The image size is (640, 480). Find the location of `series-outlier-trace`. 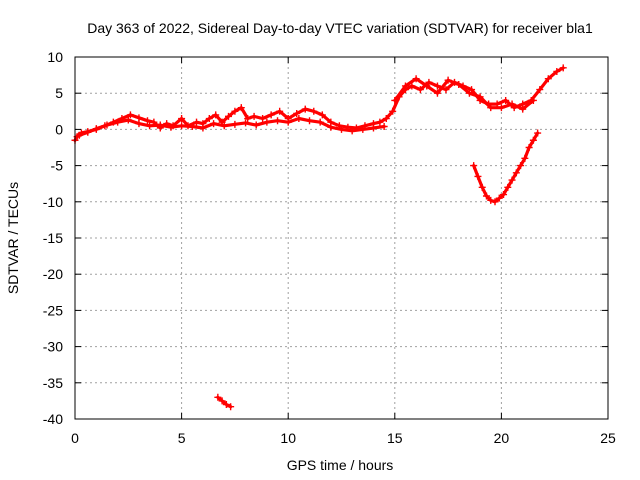

series-outlier-trace is located at coordinates (224, 402).